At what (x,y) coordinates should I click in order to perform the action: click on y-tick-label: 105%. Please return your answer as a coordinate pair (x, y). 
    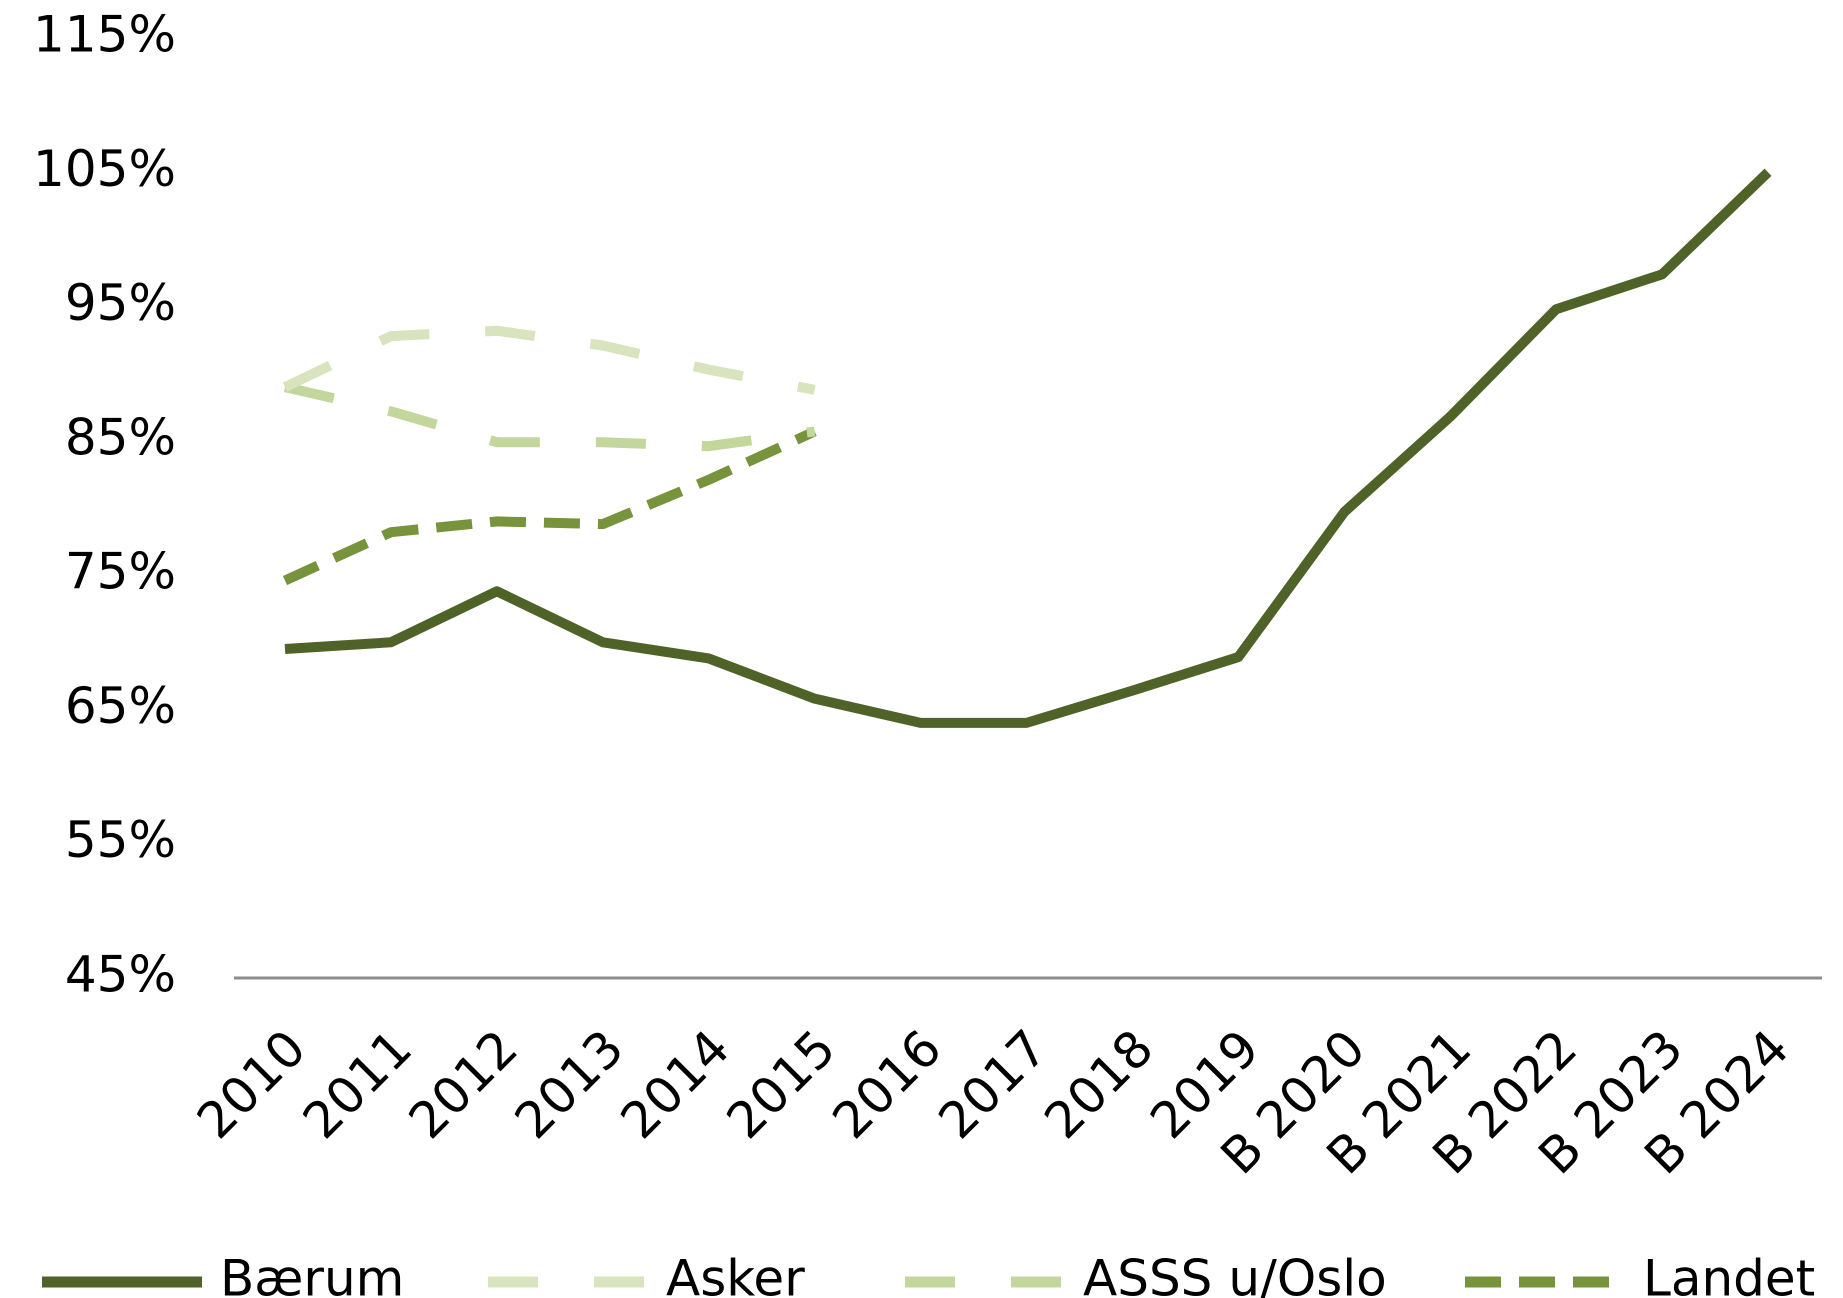
    Looking at the image, I should click on (104, 169).